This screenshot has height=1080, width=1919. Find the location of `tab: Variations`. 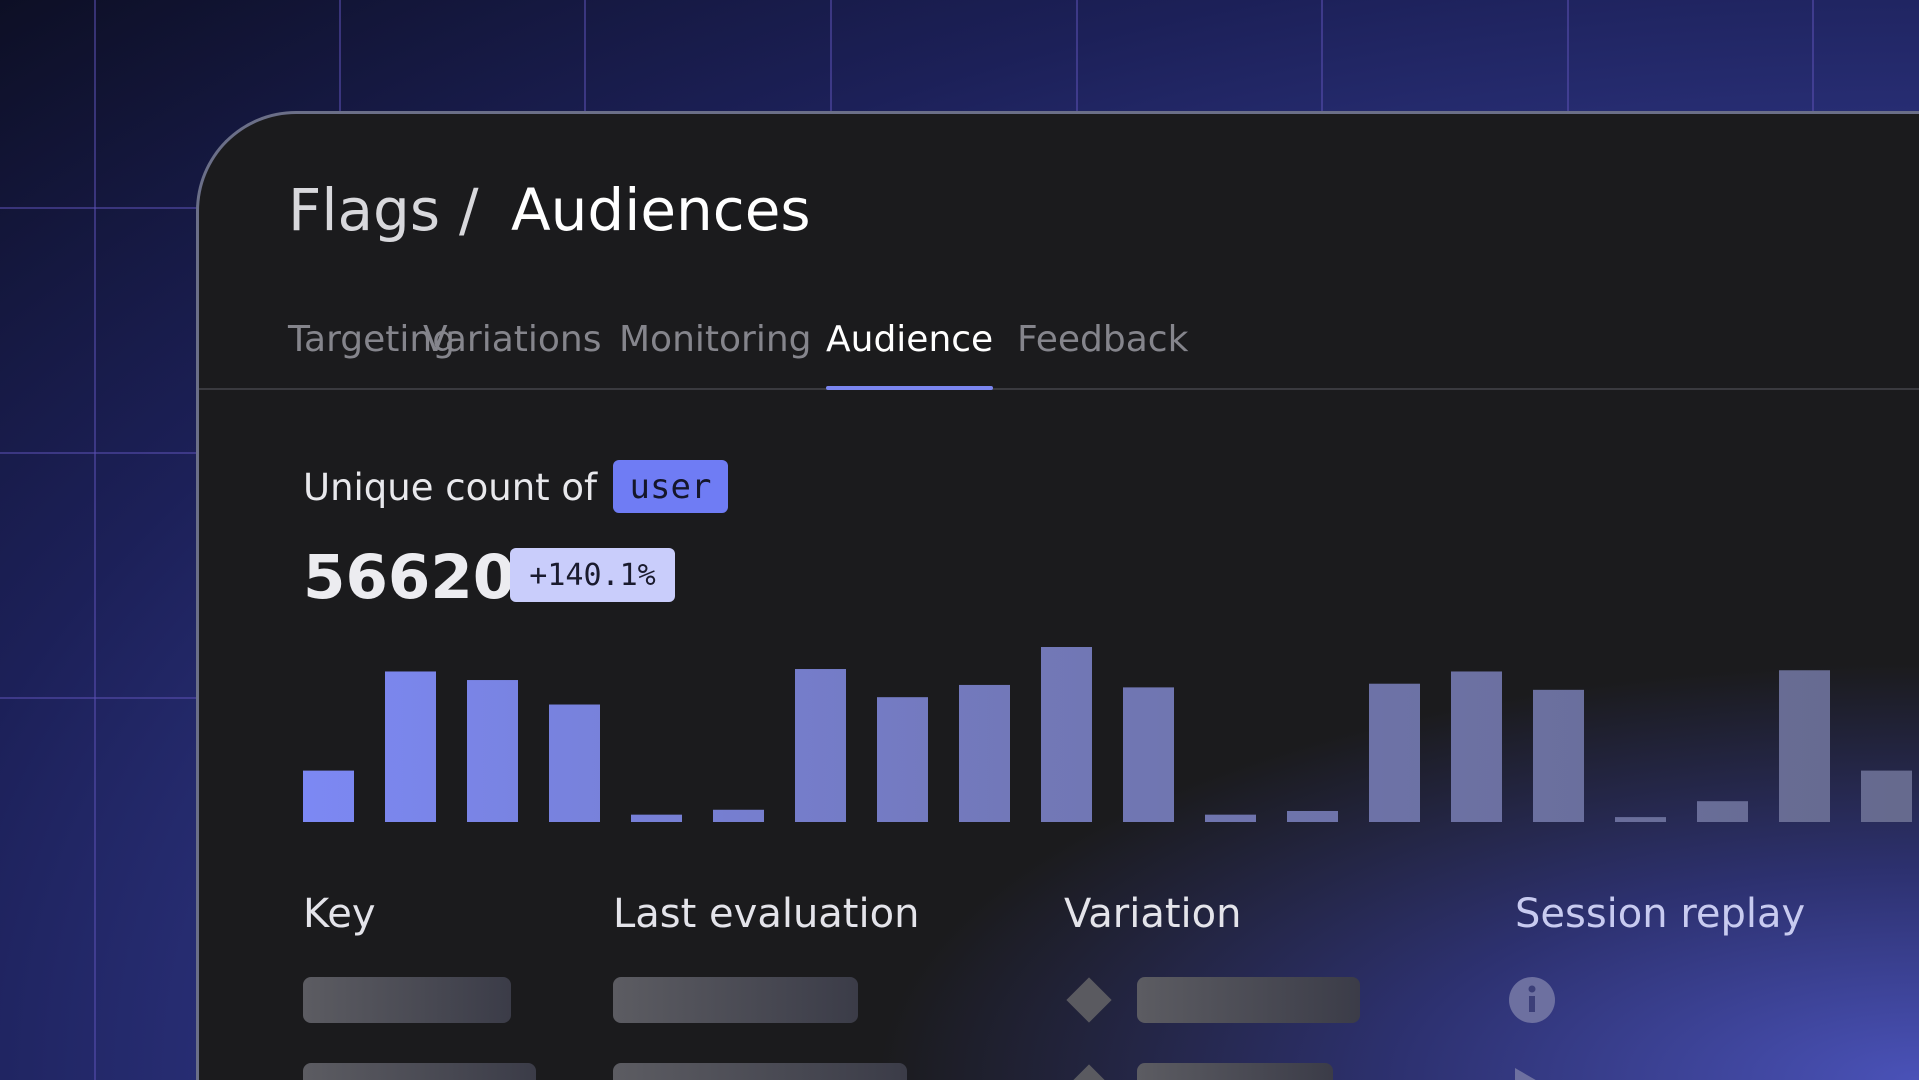

tab: Variations is located at coordinates (512, 339).